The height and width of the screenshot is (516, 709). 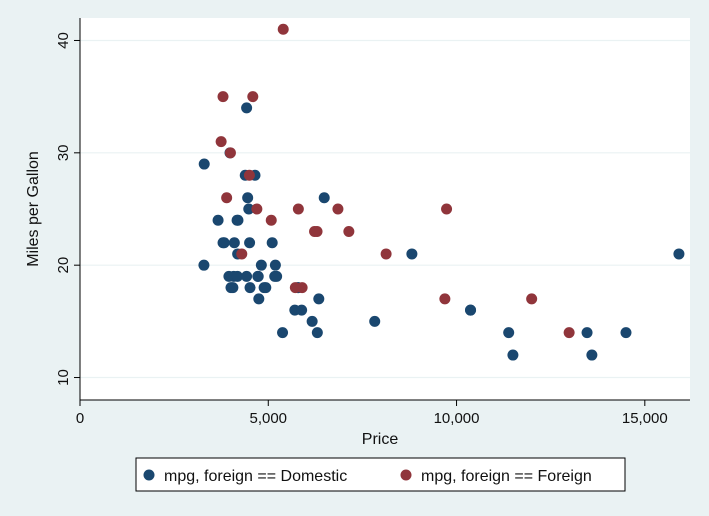 I want to click on y-axis-title: Miles per Gallon, so click(x=33, y=209).